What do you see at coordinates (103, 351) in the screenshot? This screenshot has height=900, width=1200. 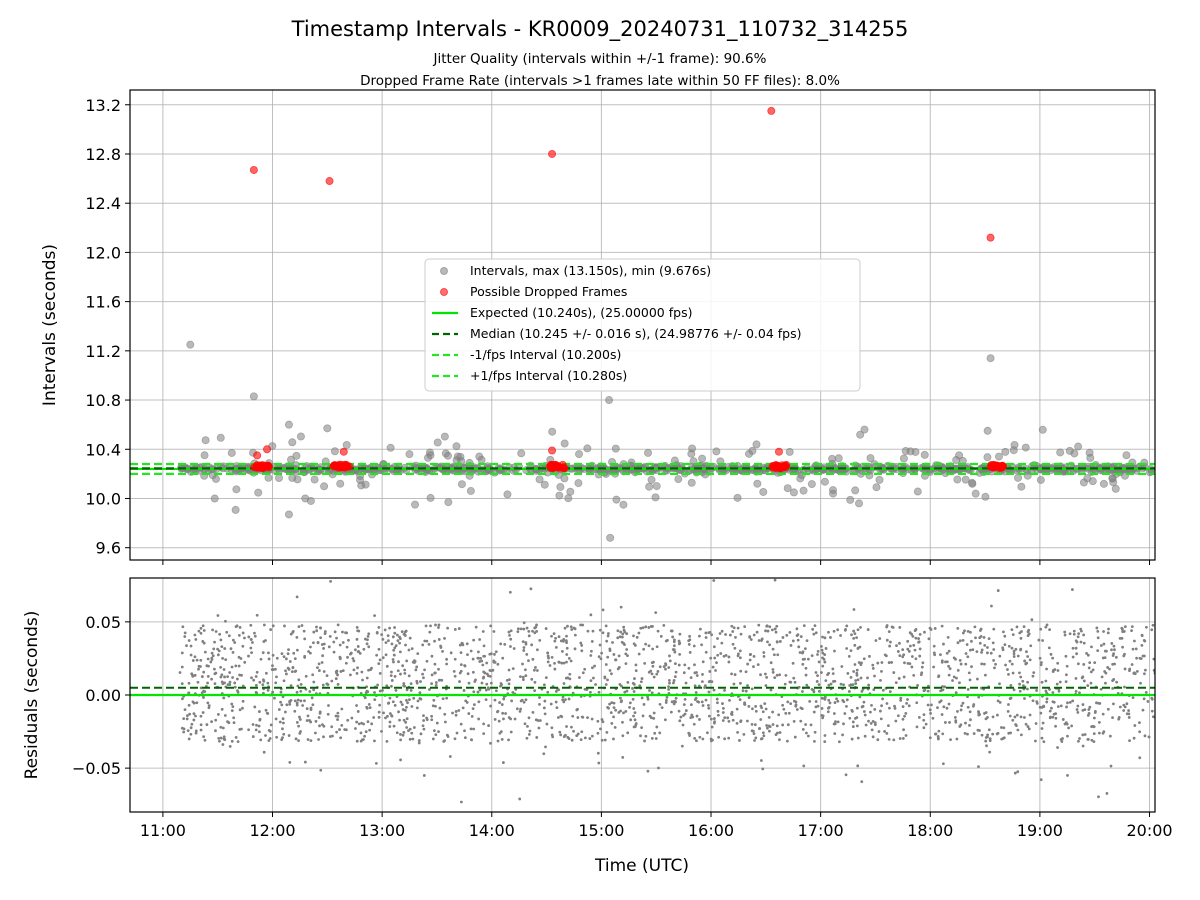 I see `intervals-y-tick-label: 11.2` at bounding box center [103, 351].